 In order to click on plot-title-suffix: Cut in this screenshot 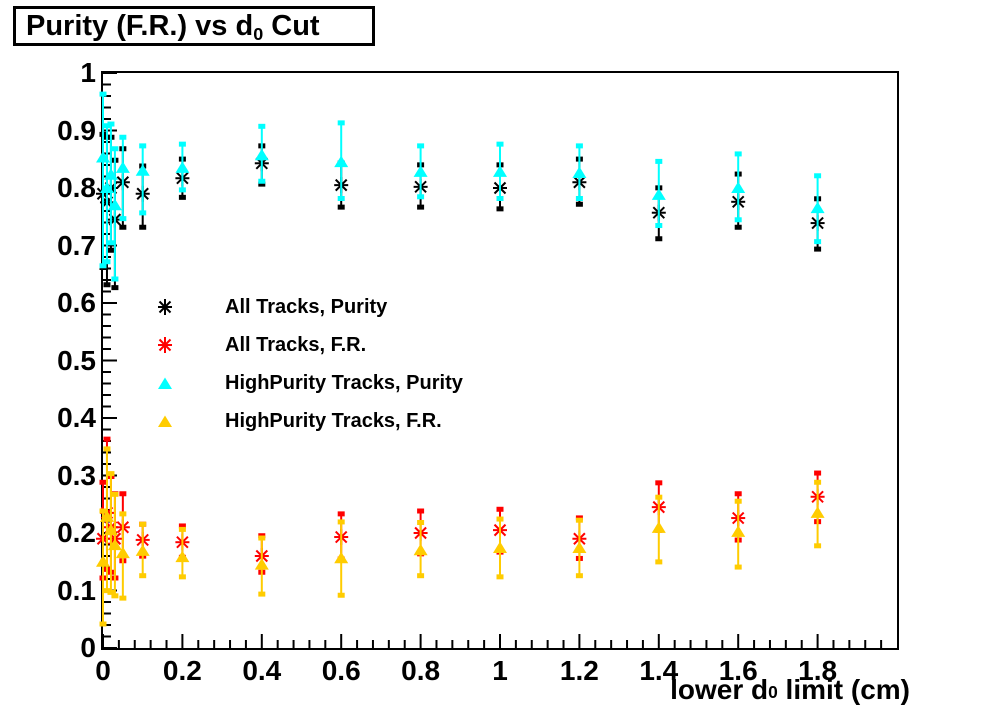, I will do `click(291, 25)`.